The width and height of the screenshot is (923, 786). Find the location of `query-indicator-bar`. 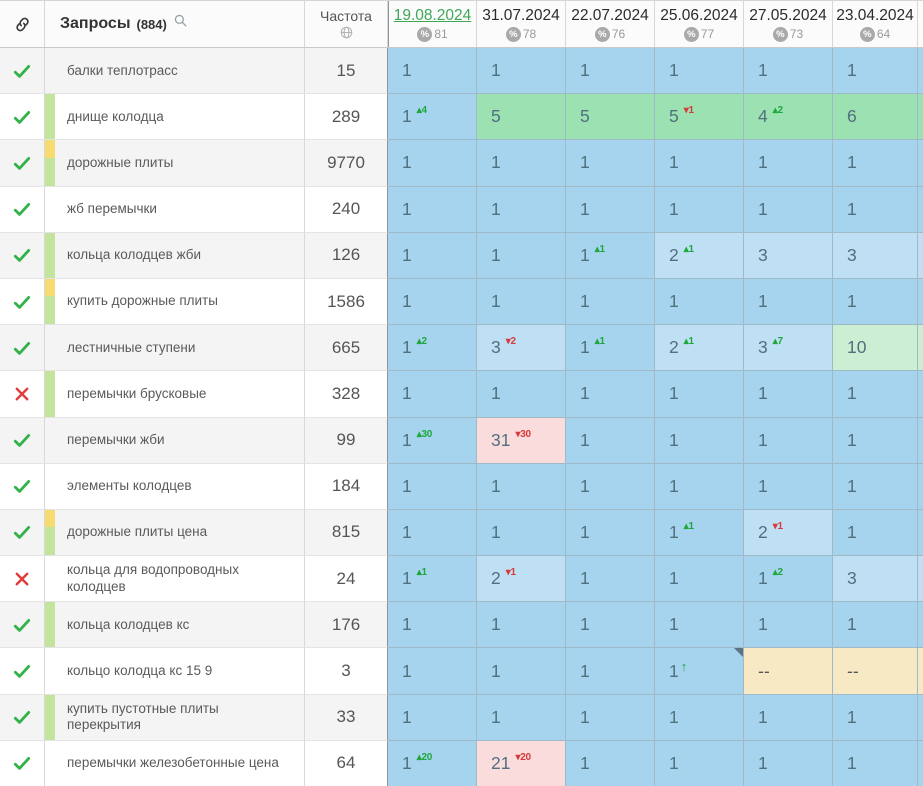

query-indicator-bar is located at coordinates (50, 255).